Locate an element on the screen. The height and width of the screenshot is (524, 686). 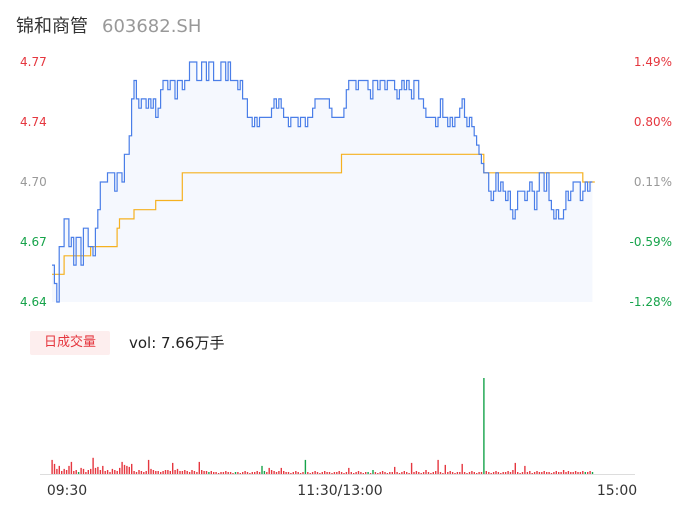
volume-period-badge: 日成交量 is located at coordinates (70, 343).